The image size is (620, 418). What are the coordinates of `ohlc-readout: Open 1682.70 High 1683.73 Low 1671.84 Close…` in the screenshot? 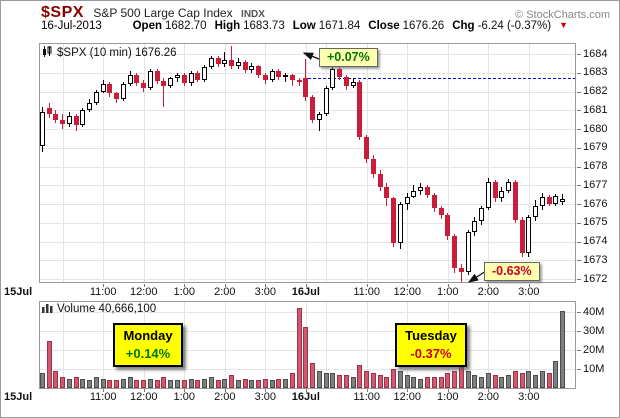 It's located at (350, 26).